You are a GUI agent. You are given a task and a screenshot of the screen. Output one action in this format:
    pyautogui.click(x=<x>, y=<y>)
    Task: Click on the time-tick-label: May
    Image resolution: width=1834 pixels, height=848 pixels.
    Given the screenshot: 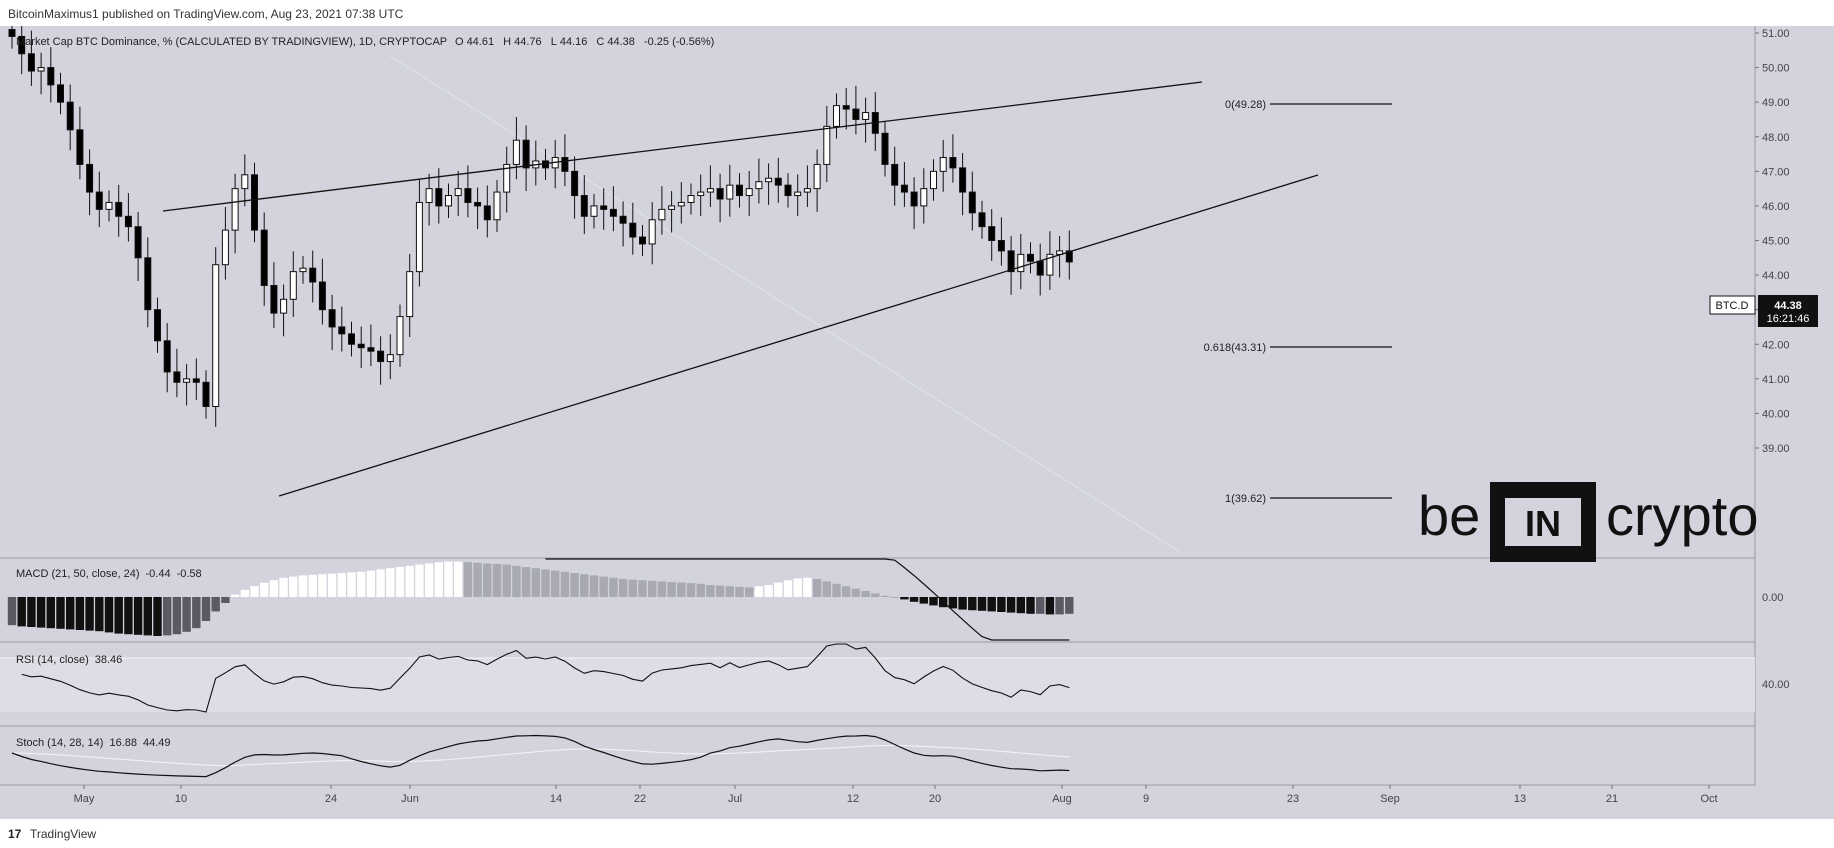 What is the action you would take?
    pyautogui.click(x=84, y=799)
    